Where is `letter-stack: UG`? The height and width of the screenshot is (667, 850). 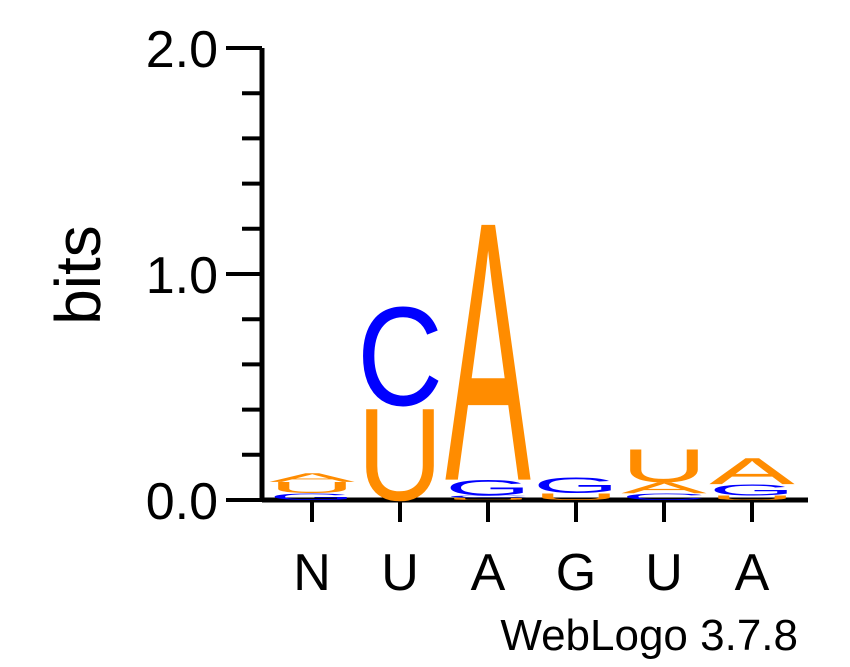 letter-stack: UG is located at coordinates (576, 487).